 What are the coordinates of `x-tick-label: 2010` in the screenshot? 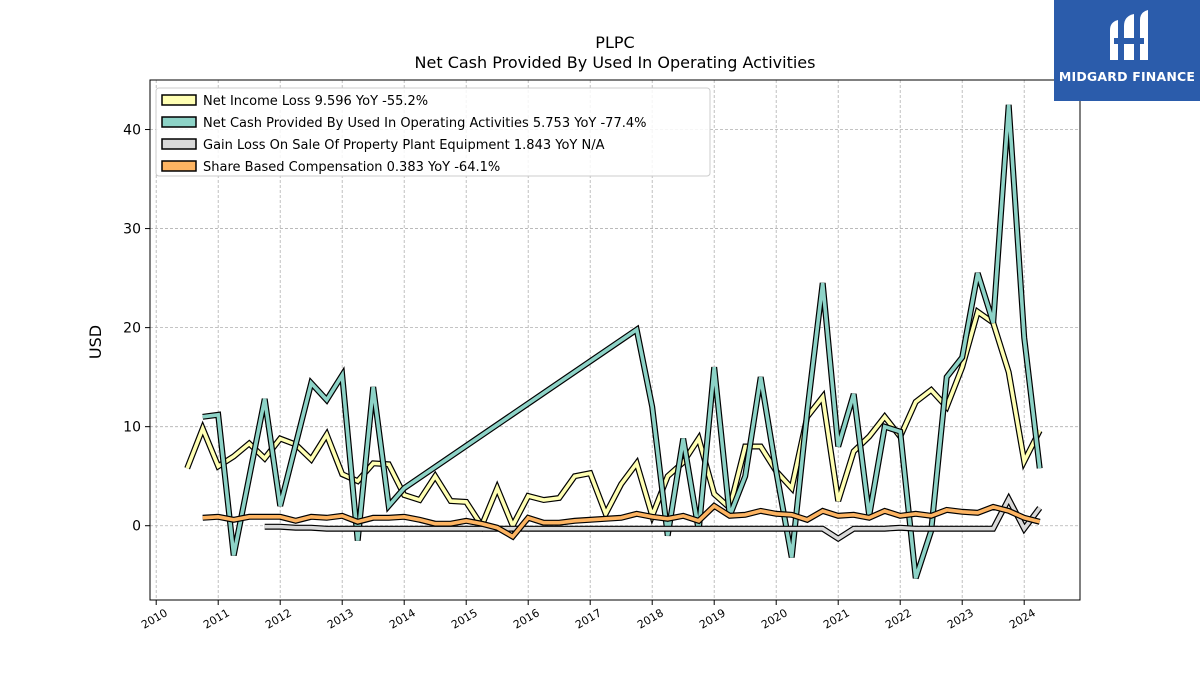 It's located at (154, 618).